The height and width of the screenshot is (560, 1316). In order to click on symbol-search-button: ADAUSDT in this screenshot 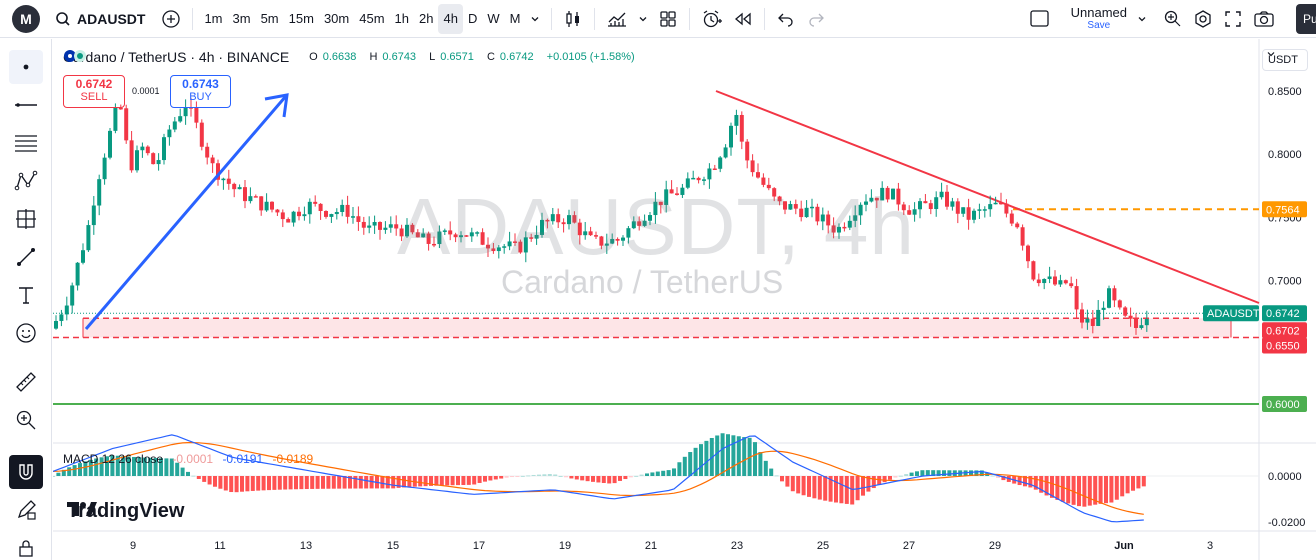, I will do `click(100, 19)`.